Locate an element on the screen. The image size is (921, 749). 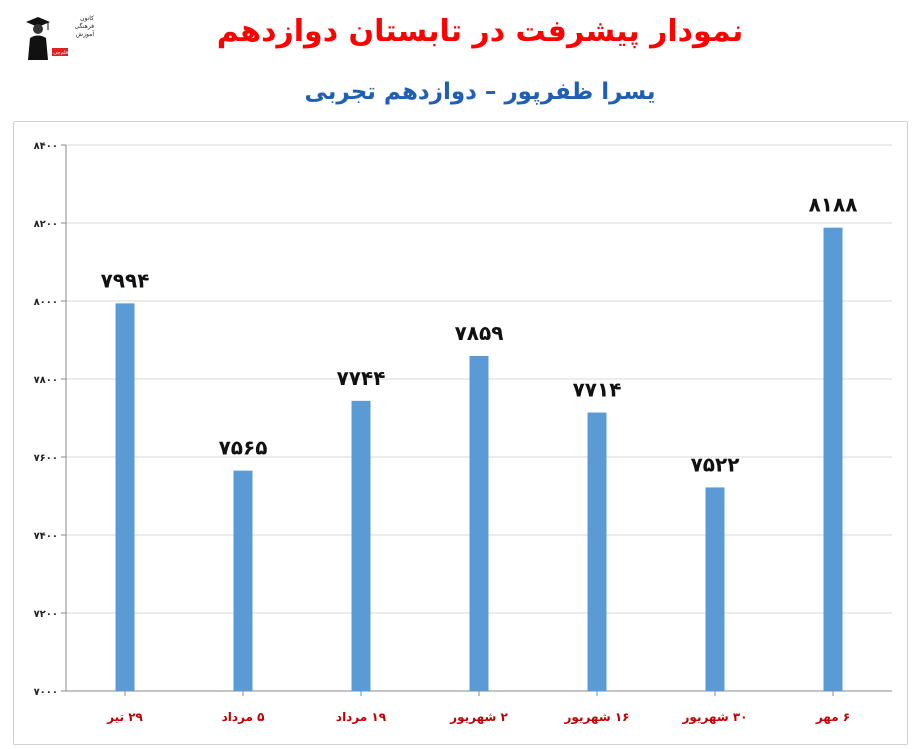
x-category-label: ۳۰ شهریور is located at coordinates (715, 717).